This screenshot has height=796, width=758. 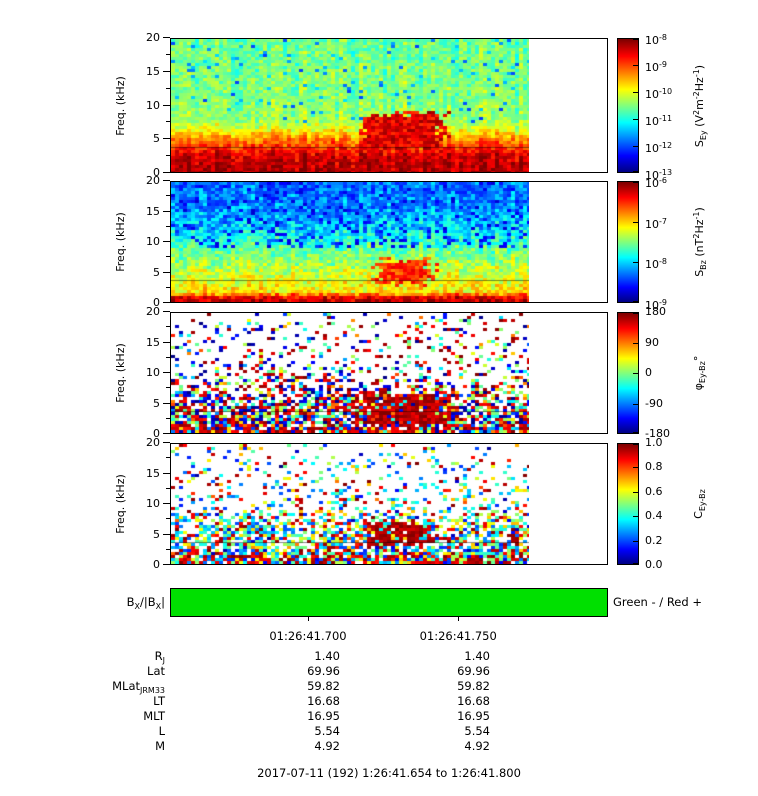 What do you see at coordinates (654, 540) in the screenshot?
I see `colorbar-tick-label-coherence-4: 0.2` at bounding box center [654, 540].